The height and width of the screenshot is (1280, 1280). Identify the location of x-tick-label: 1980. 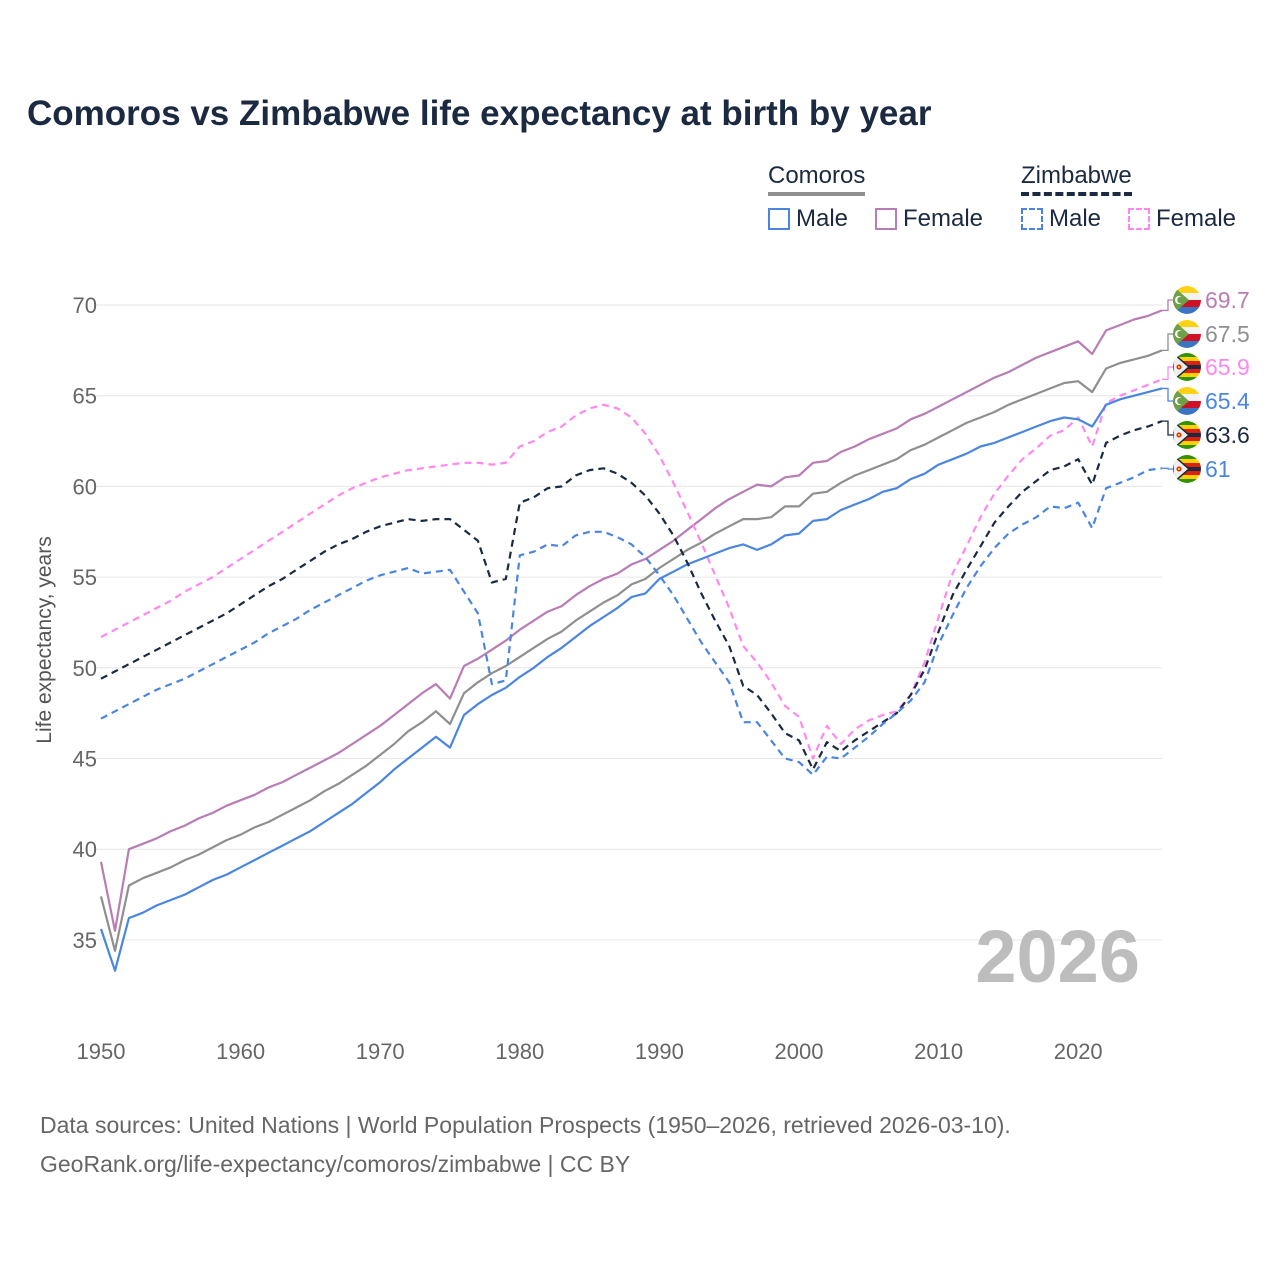
(519, 1051).